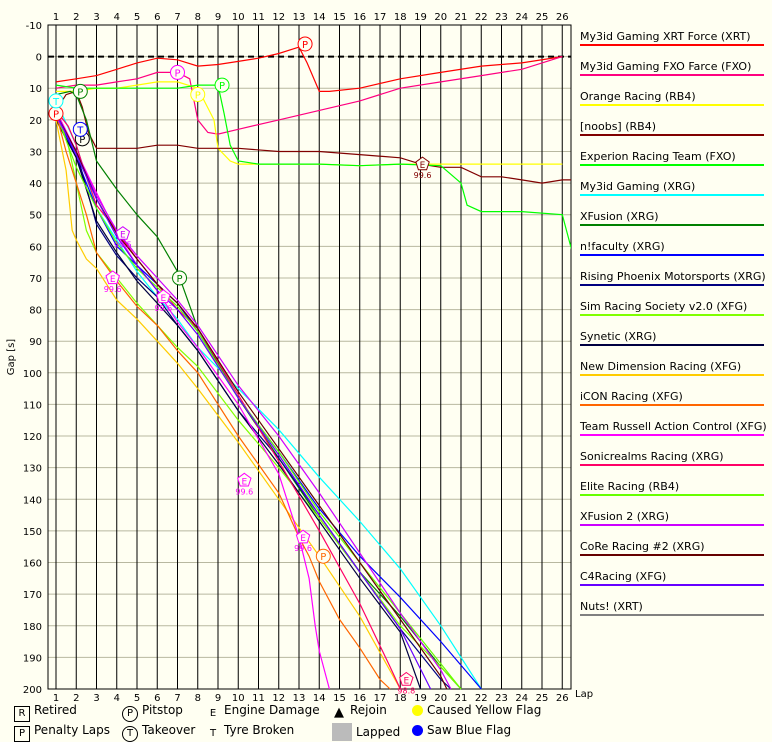  I want to click on x-tick-label-bottom: 7, so click(177, 698).